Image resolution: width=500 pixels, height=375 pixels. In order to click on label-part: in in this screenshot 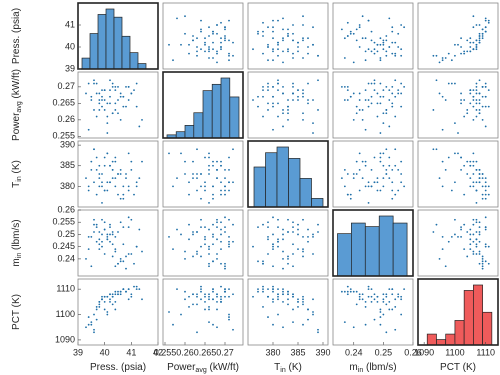, I will do `click(283, 370)`.